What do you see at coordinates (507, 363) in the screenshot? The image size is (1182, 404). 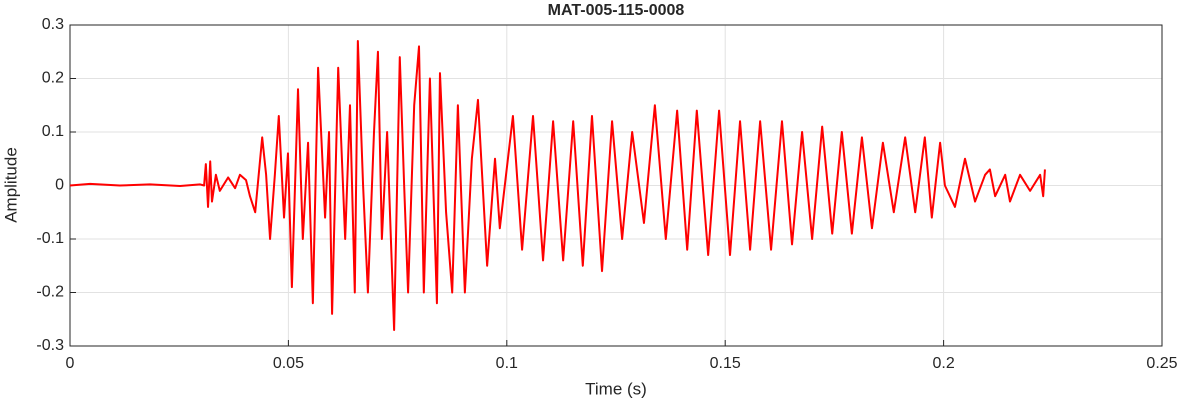 I see `x-tick-label: 0.1` at bounding box center [507, 363].